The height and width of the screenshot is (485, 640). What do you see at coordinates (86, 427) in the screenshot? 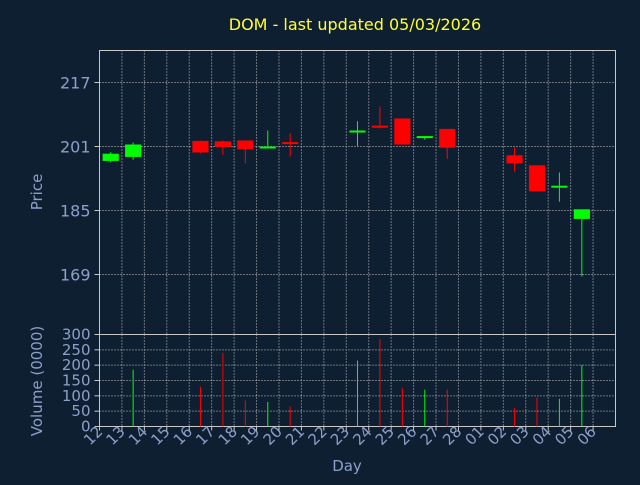
I see `volume-tick-label: 0` at bounding box center [86, 427].